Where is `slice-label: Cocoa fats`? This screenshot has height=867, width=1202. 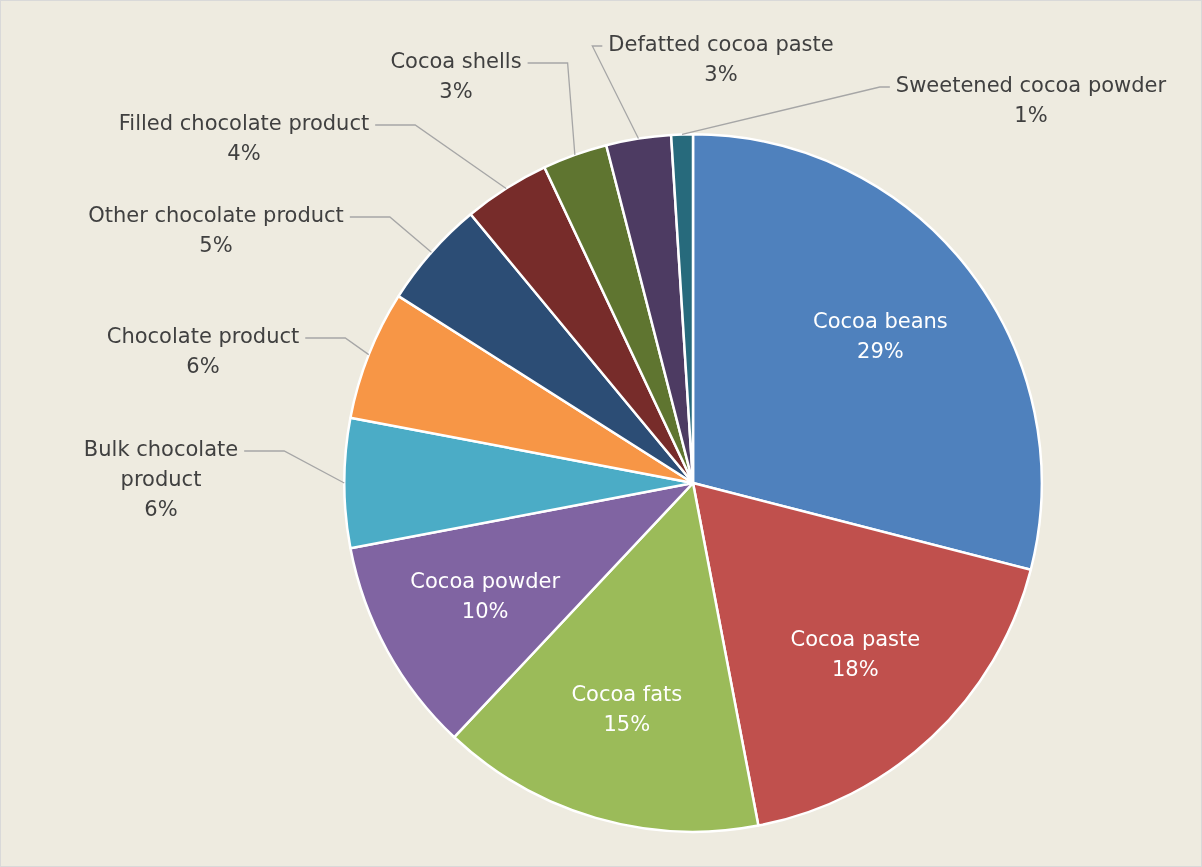
slice-label: Cocoa fats is located at coordinates (627, 694).